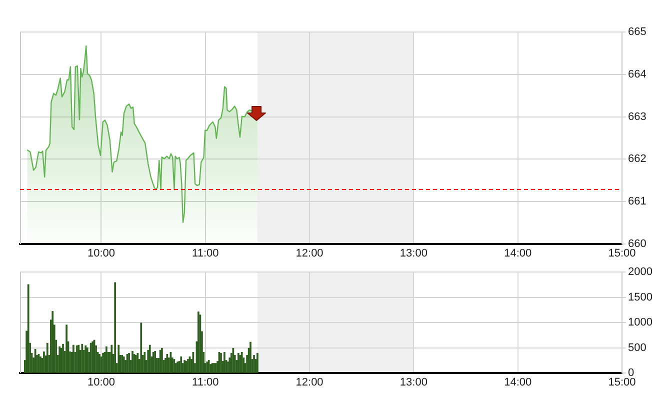  What do you see at coordinates (637, 202) in the screenshot?
I see `y-tick-label: 661` at bounding box center [637, 202].